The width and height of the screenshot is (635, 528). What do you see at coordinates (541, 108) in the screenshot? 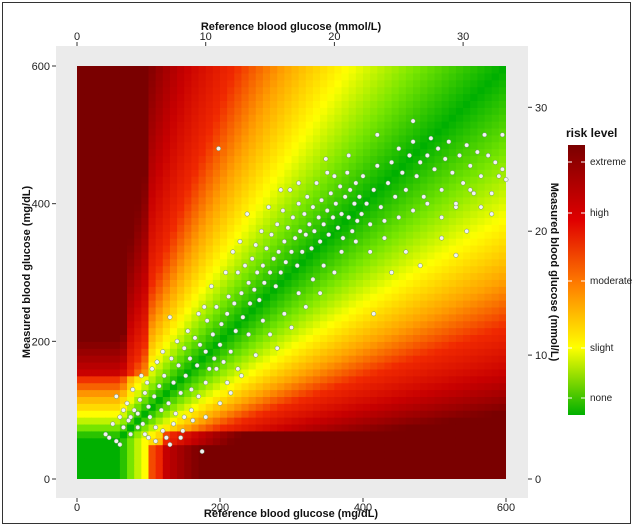
I see `y2-tick-label: 30` at bounding box center [541, 108].